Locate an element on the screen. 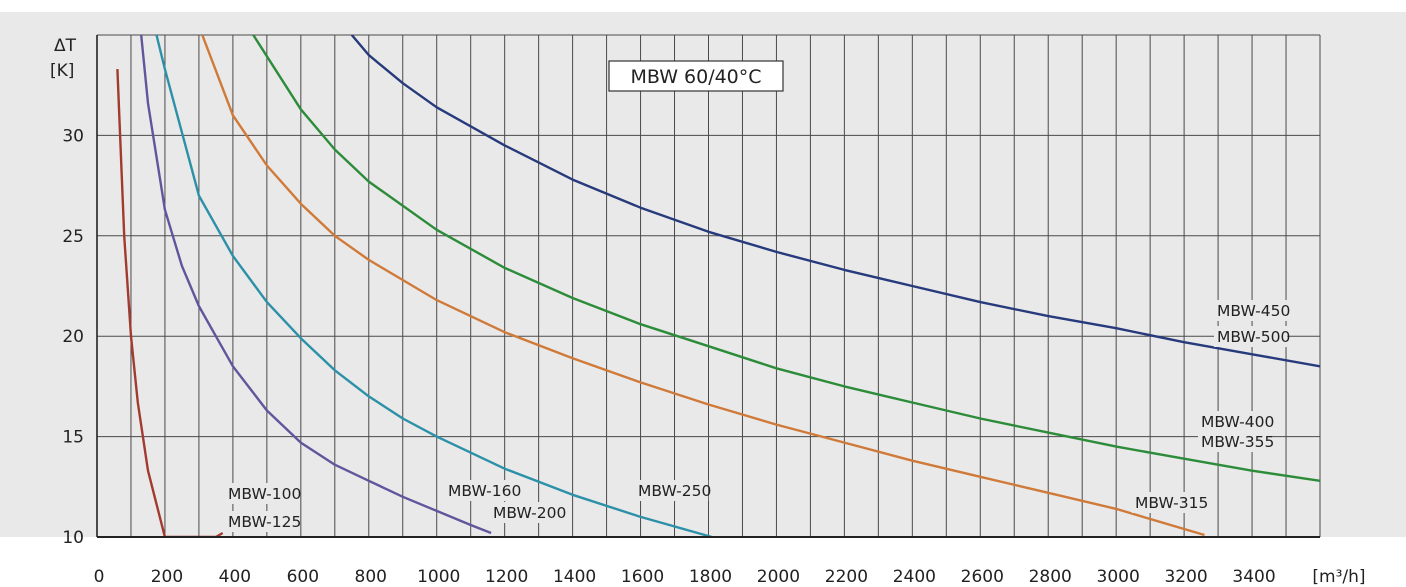  series-label-2-1: MBW-160 is located at coordinates (484, 491).